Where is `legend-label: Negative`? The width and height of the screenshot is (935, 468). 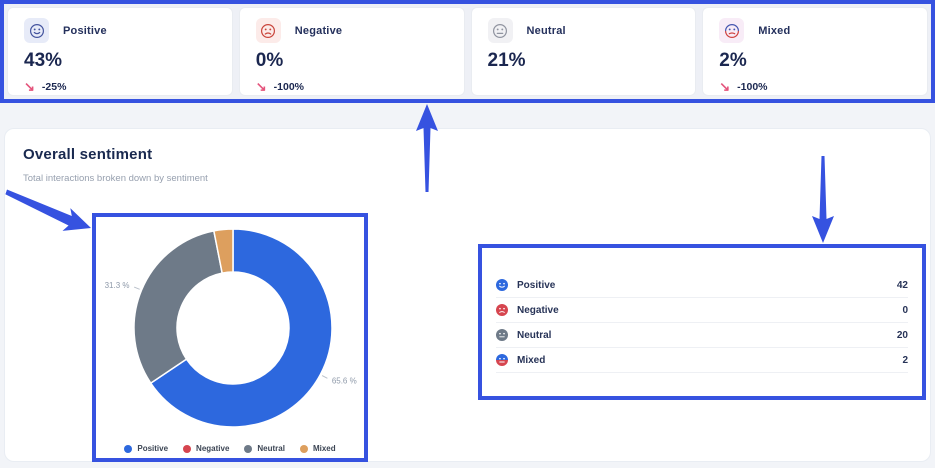 legend-label: Negative is located at coordinates (213, 448).